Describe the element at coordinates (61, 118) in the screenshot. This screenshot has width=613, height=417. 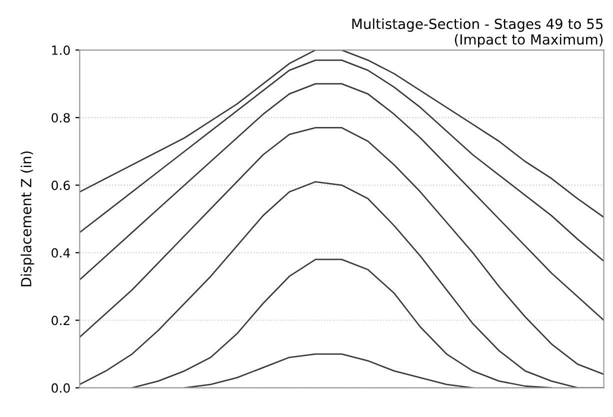
I see `y-tick-label: 0.8` at that location.